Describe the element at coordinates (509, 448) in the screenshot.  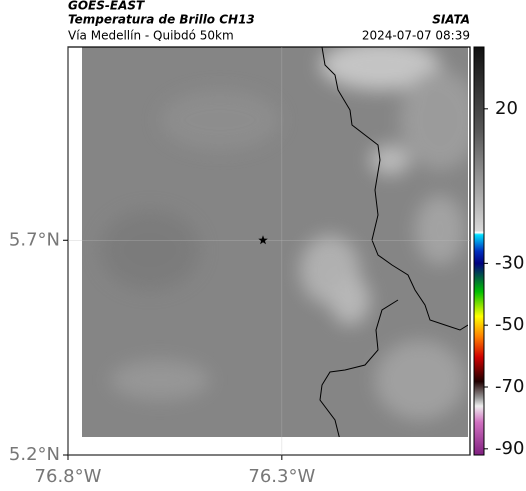
I see `colorbar-tick-label: -90` at that location.